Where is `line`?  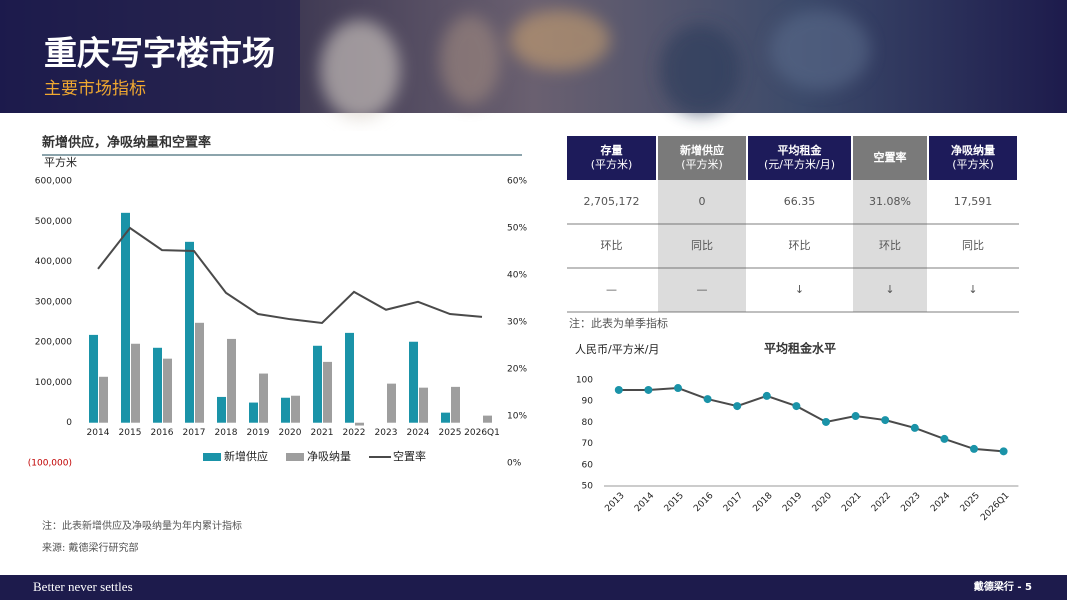
line is located at coordinates (811, 420).